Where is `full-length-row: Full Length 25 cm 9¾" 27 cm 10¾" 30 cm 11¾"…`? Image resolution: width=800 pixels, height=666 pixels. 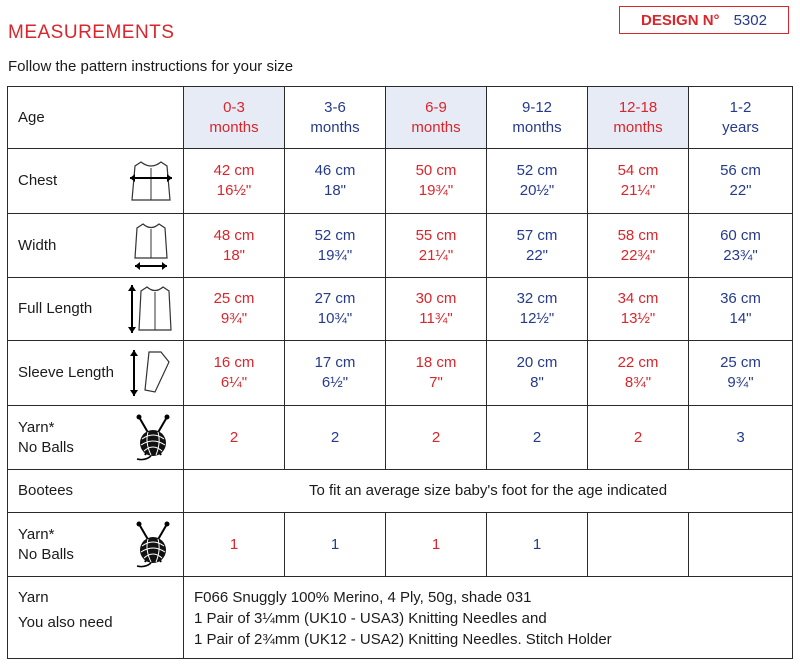
full-length-row: Full Length 25 cm 9¾" 27 cm 10¾" 30 cm 11¾"… is located at coordinates (400, 309).